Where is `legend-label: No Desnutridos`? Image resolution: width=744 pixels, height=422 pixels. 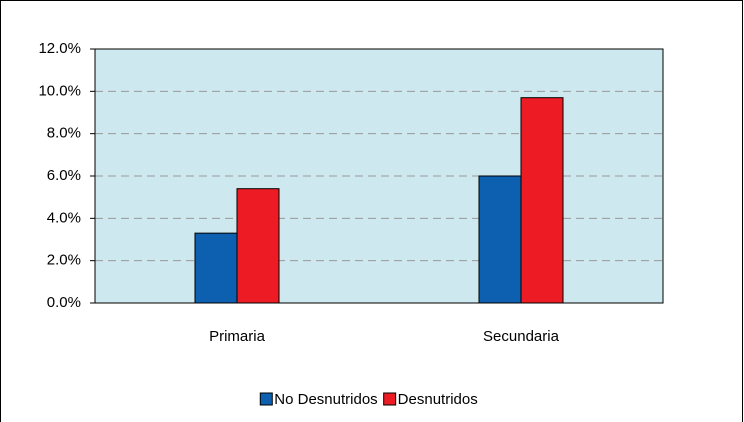
legend-label: No Desnutridos is located at coordinates (325, 399).